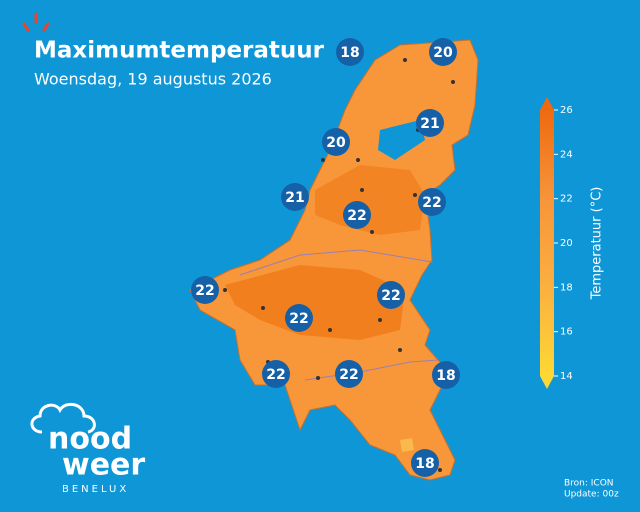  I want to click on tick-label: 22, so click(566, 199).